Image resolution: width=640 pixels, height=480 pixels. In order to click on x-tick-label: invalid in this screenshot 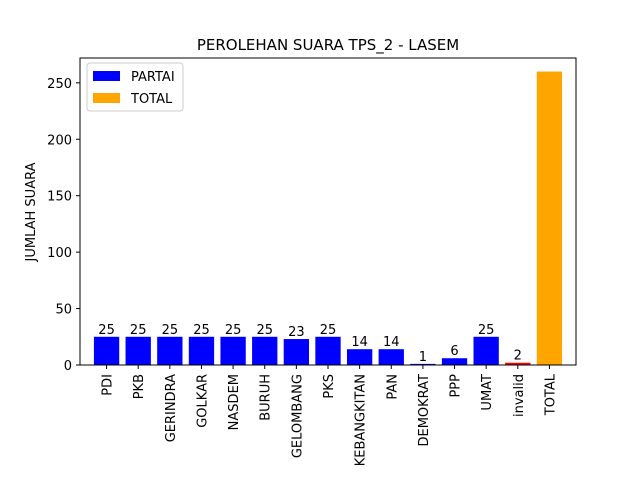, I will do `click(519, 395)`.